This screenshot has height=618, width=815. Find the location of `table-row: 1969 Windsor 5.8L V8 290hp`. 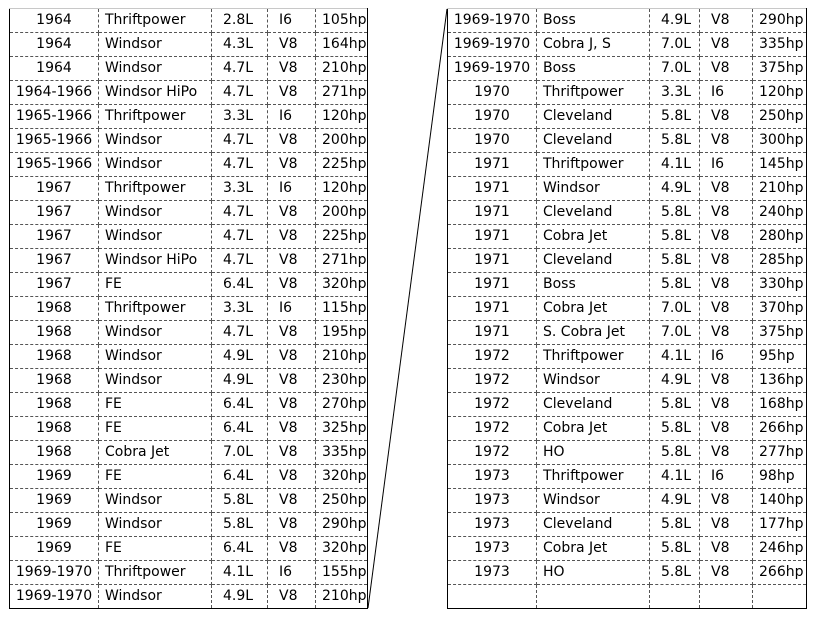

table-row: 1969 Windsor 5.8L V8 290hp is located at coordinates (188, 524).